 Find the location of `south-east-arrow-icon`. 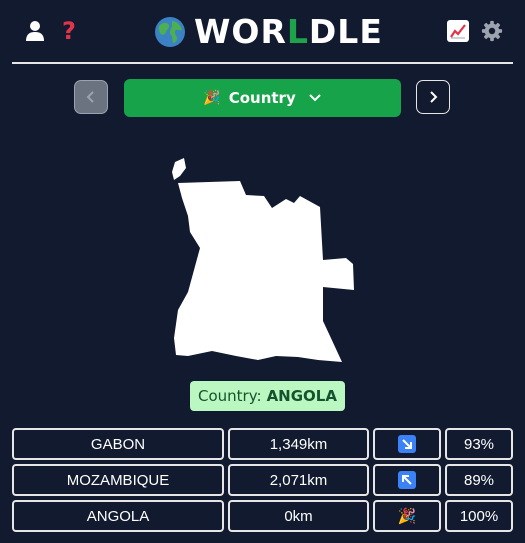

south-east-arrow-icon is located at coordinates (407, 444).